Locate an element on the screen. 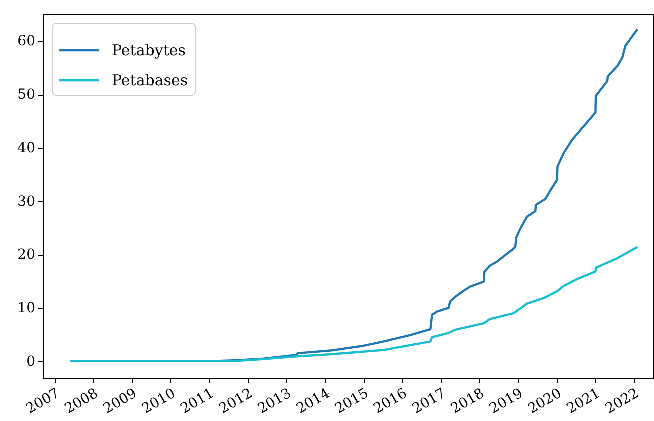 The width and height of the screenshot is (654, 421). legend-label: Petabytes is located at coordinates (149, 51).